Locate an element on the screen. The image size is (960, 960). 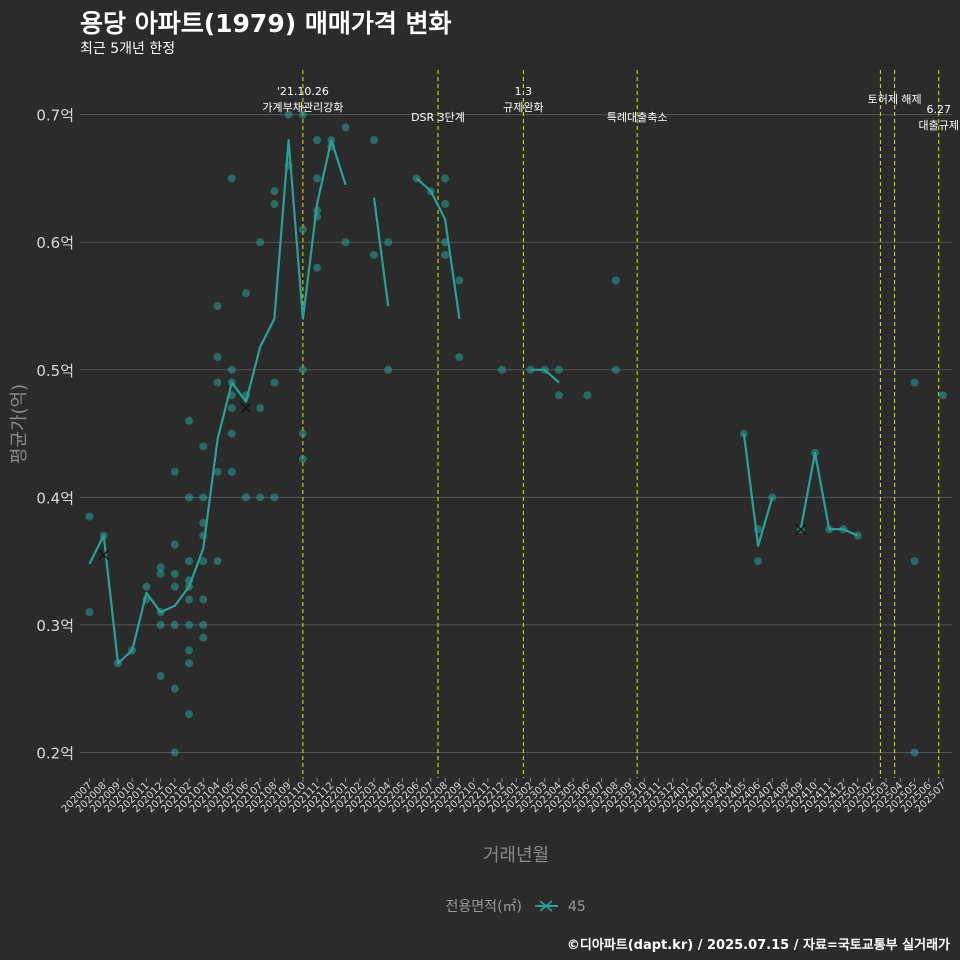
event-label: 대출규제 is located at coordinates (938, 125).